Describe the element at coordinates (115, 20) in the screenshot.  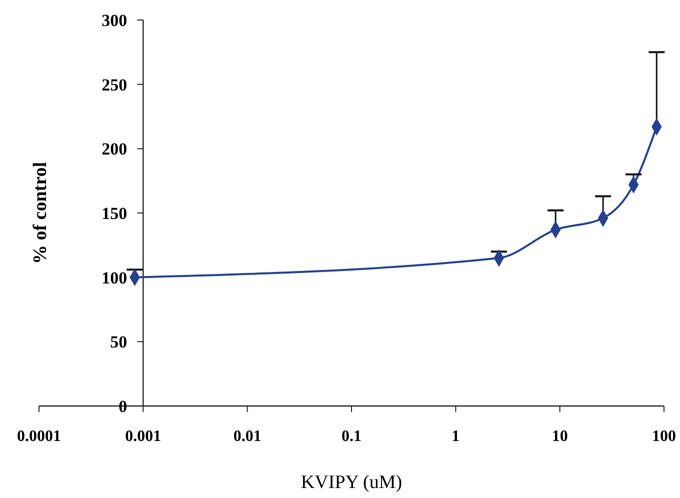
I see `y-tick-label: 300` at that location.